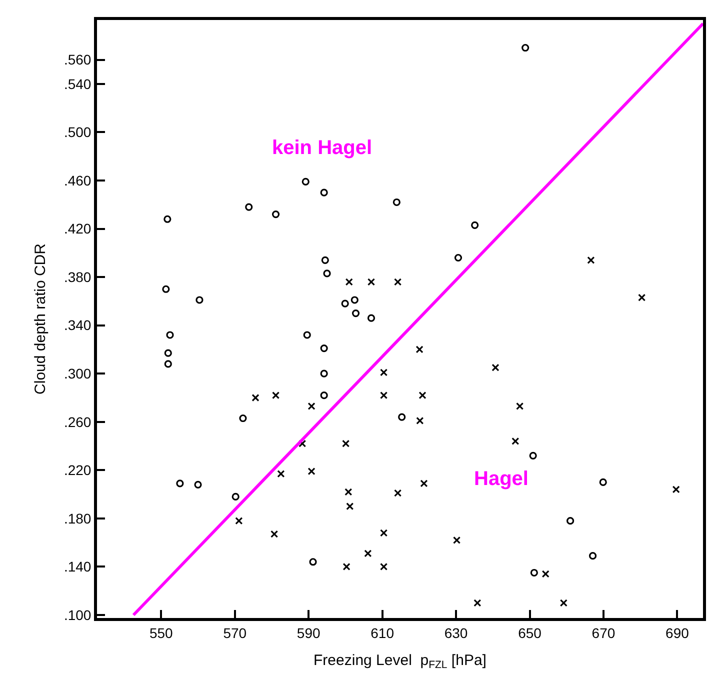 The width and height of the screenshot is (714, 684). Describe the element at coordinates (78, 84) in the screenshot. I see `y-tick-label: .540` at that location.